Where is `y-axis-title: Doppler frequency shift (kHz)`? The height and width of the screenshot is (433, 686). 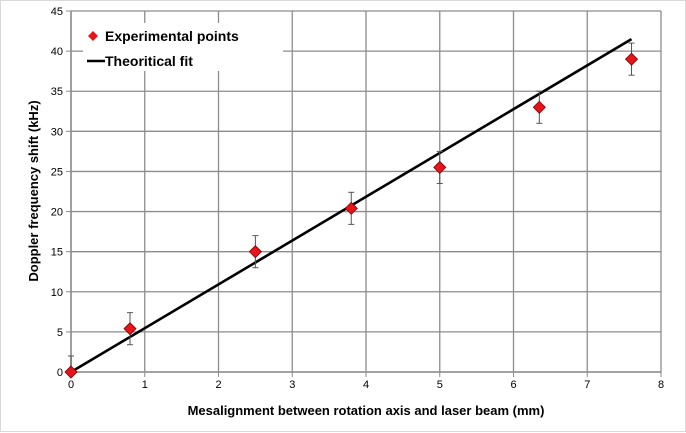 y-axis-title: Doppler frequency shift (kHz) is located at coordinates (33, 190).